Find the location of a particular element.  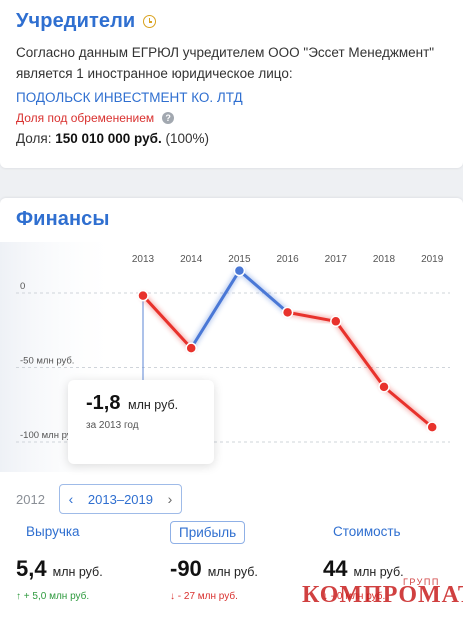

share-row: Доля: 150 010 000 руб. (100%) is located at coordinates (112, 138).